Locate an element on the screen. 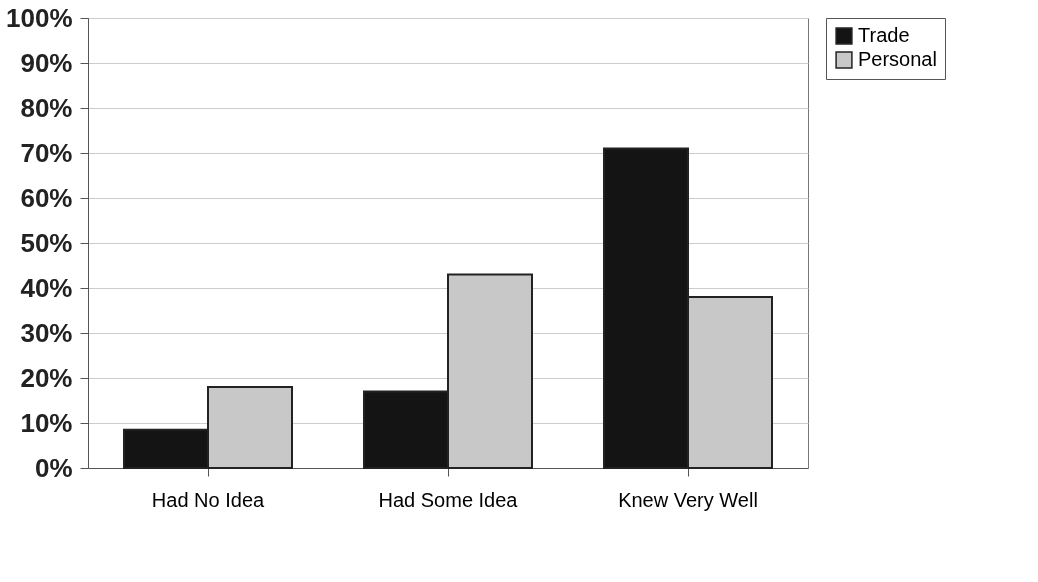 The height and width of the screenshot is (582, 1038). y-tick-label: 0% is located at coordinates (53, 467).